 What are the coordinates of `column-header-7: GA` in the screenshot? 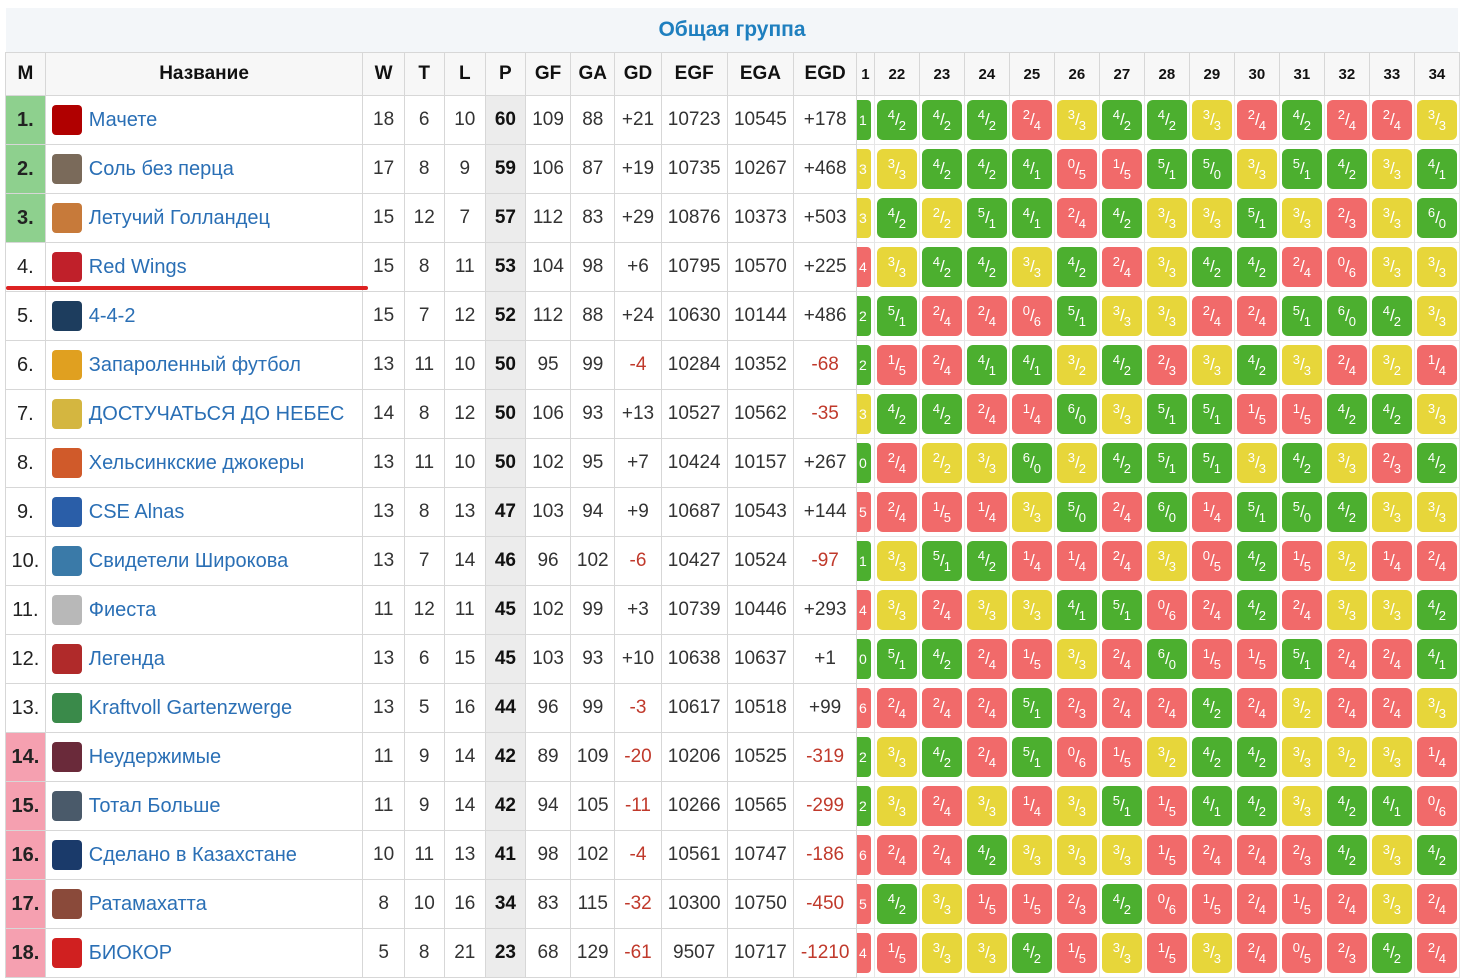 It's located at (593, 74).